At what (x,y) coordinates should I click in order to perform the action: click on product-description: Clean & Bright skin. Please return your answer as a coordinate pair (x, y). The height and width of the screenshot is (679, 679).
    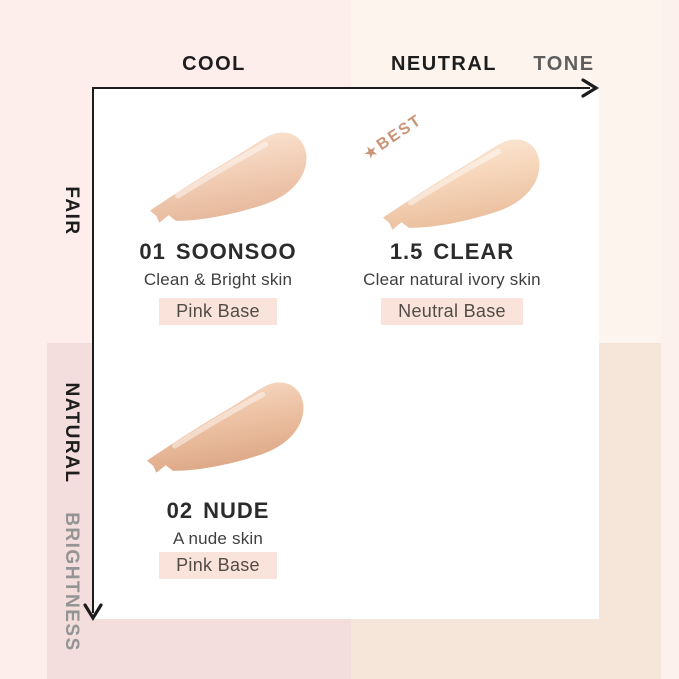
    Looking at the image, I should click on (218, 279).